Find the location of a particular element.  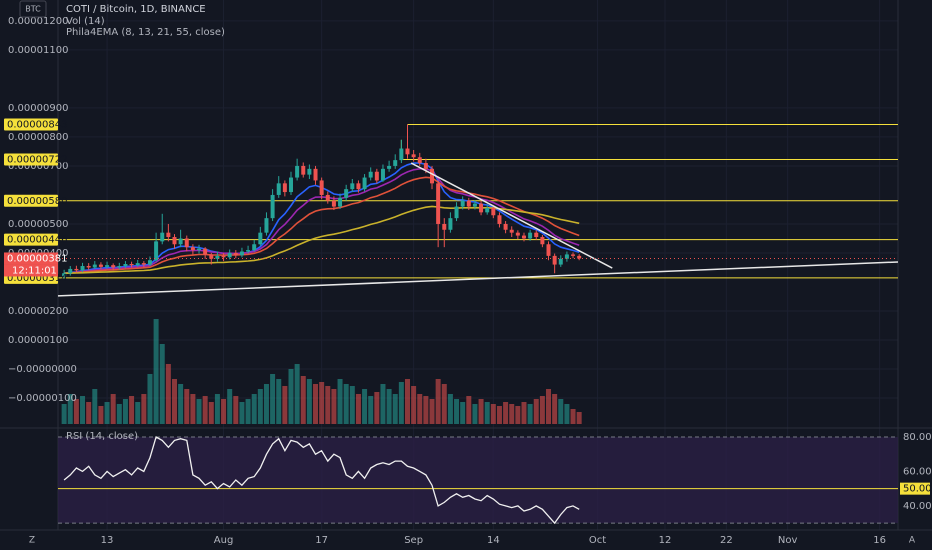

rsi-tick-label: 80.00 is located at coordinates (917, 437).